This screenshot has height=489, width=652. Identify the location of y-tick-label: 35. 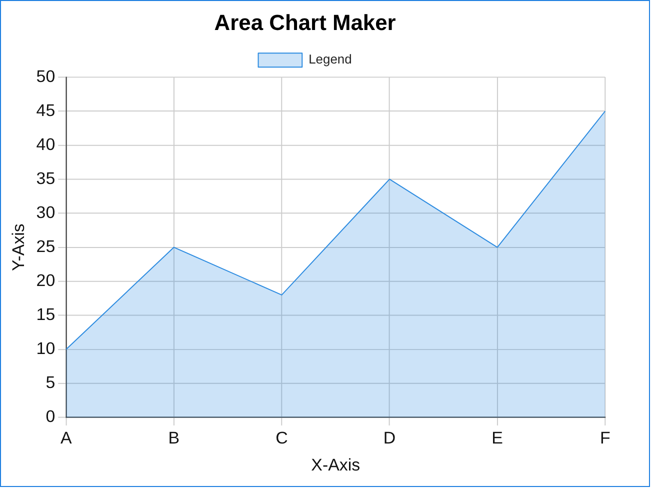
(46, 178).